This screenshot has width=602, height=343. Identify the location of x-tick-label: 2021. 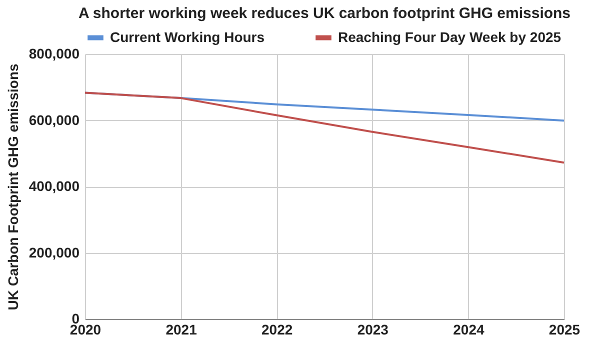
(182, 330).